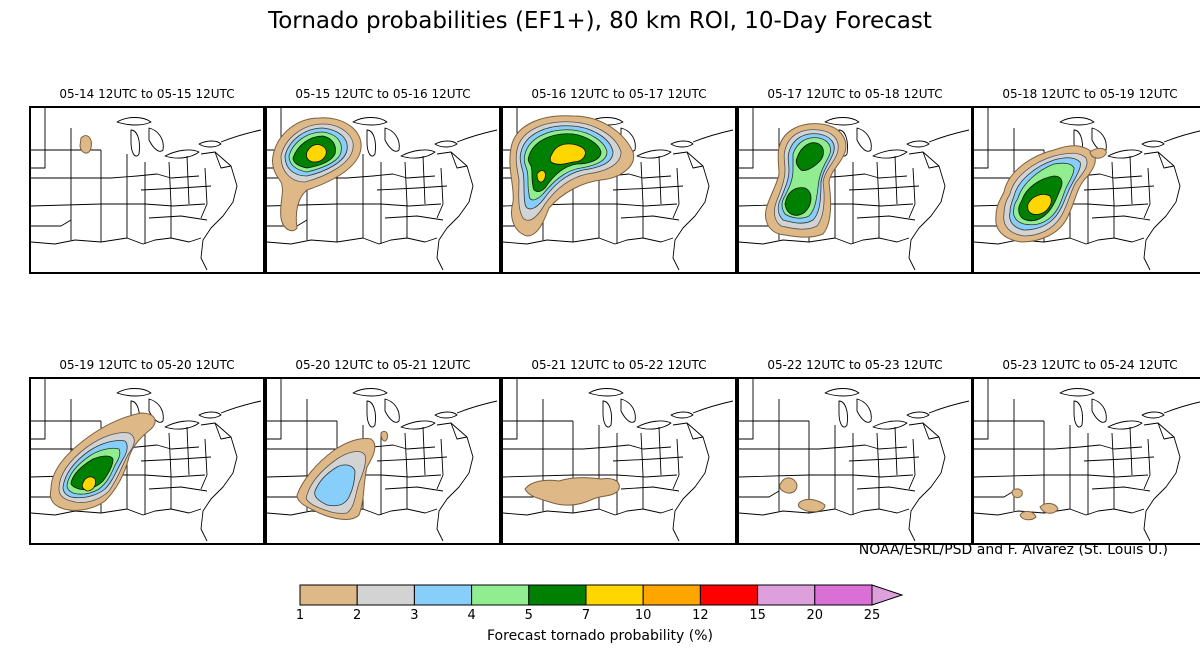 The width and height of the screenshot is (1200, 650). I want to click on forecast-panel-10: 05-23 12UTC to 05-24 12UTC, so click(1086, 451).